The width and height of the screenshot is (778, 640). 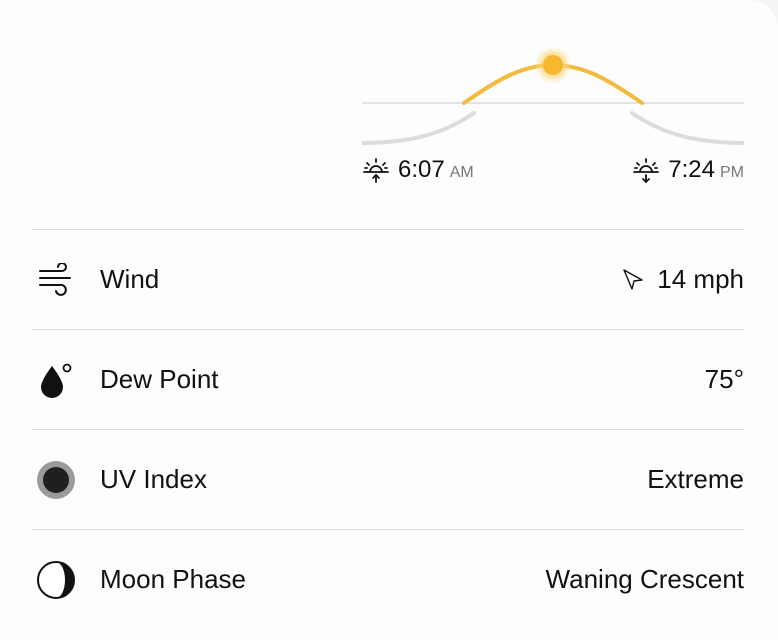 What do you see at coordinates (388, 279) in the screenshot?
I see `wind-row: Wind 14 mph` at bounding box center [388, 279].